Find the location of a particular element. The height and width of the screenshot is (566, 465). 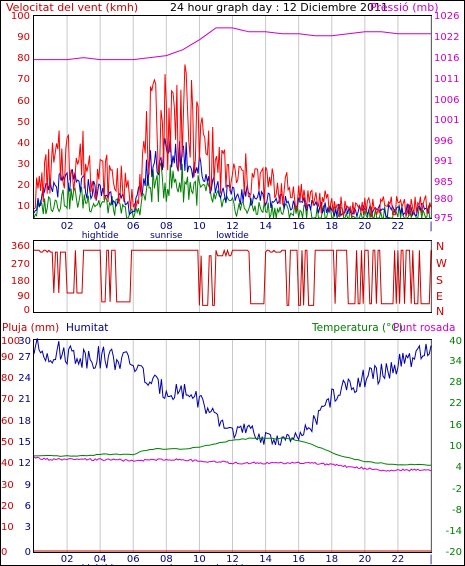

x-tick-label: 18 is located at coordinates (331, 226).